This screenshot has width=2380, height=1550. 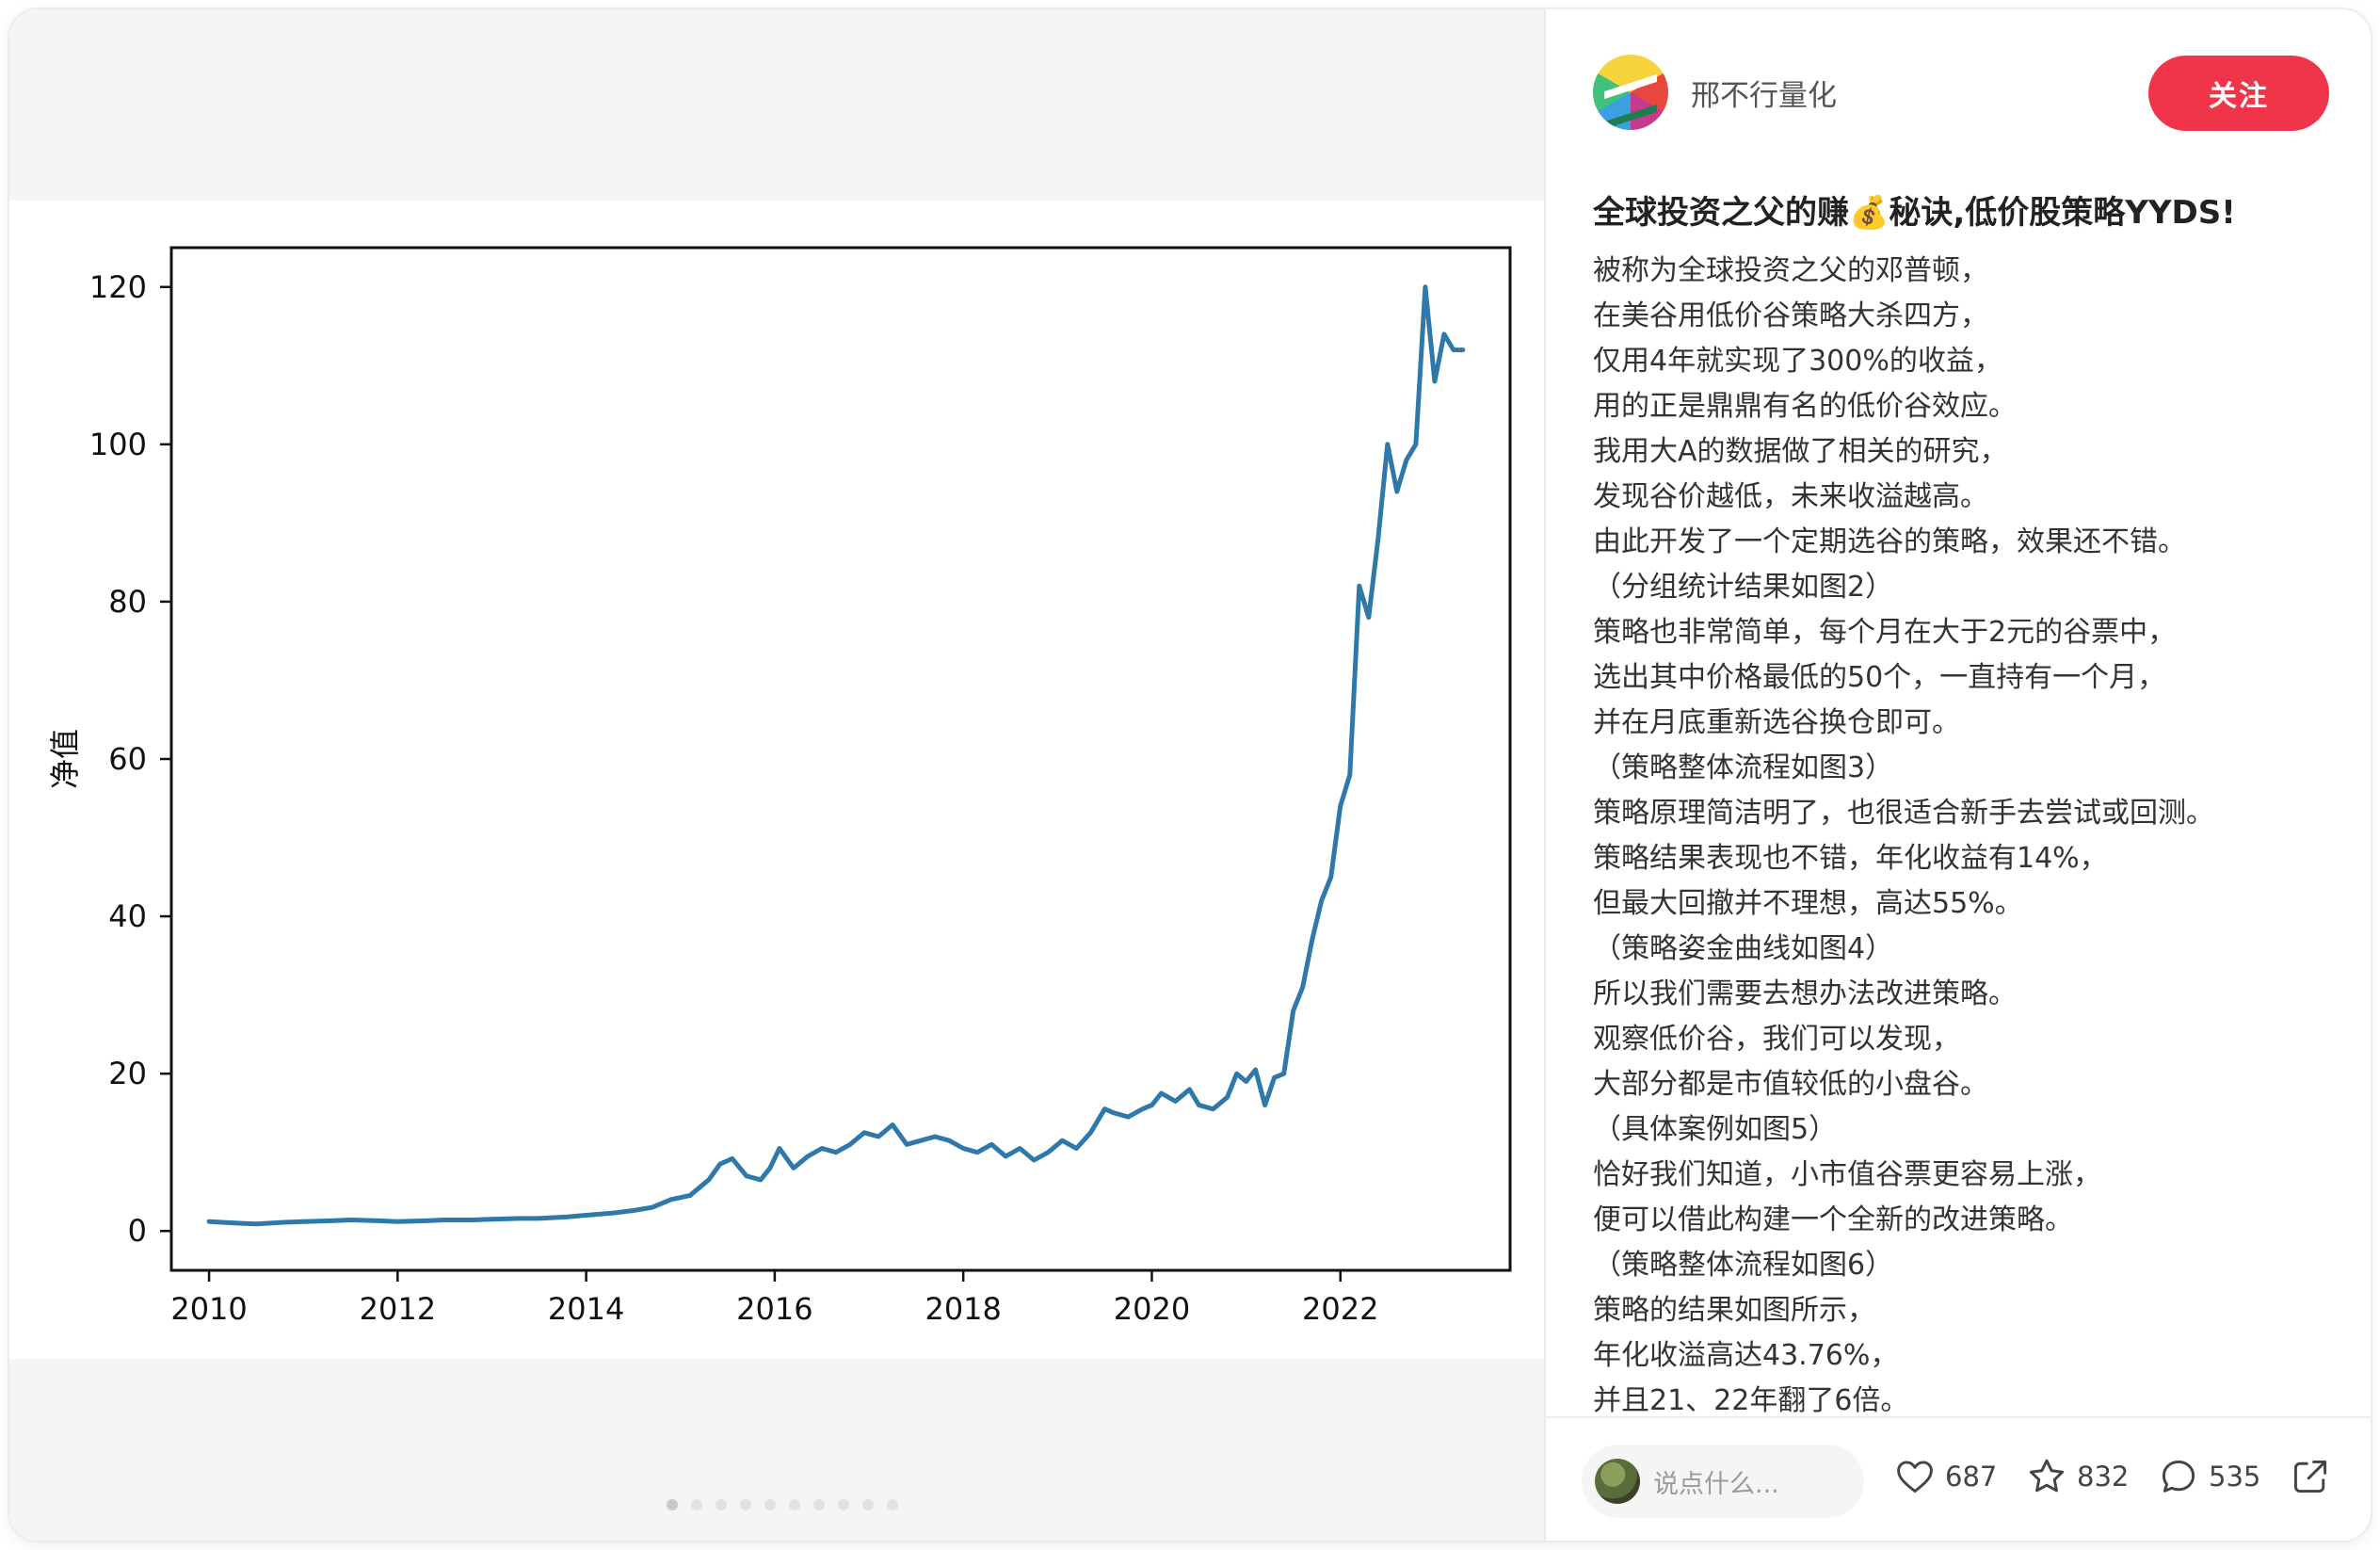 I want to click on carousel-indicator, so click(x=782, y=1504).